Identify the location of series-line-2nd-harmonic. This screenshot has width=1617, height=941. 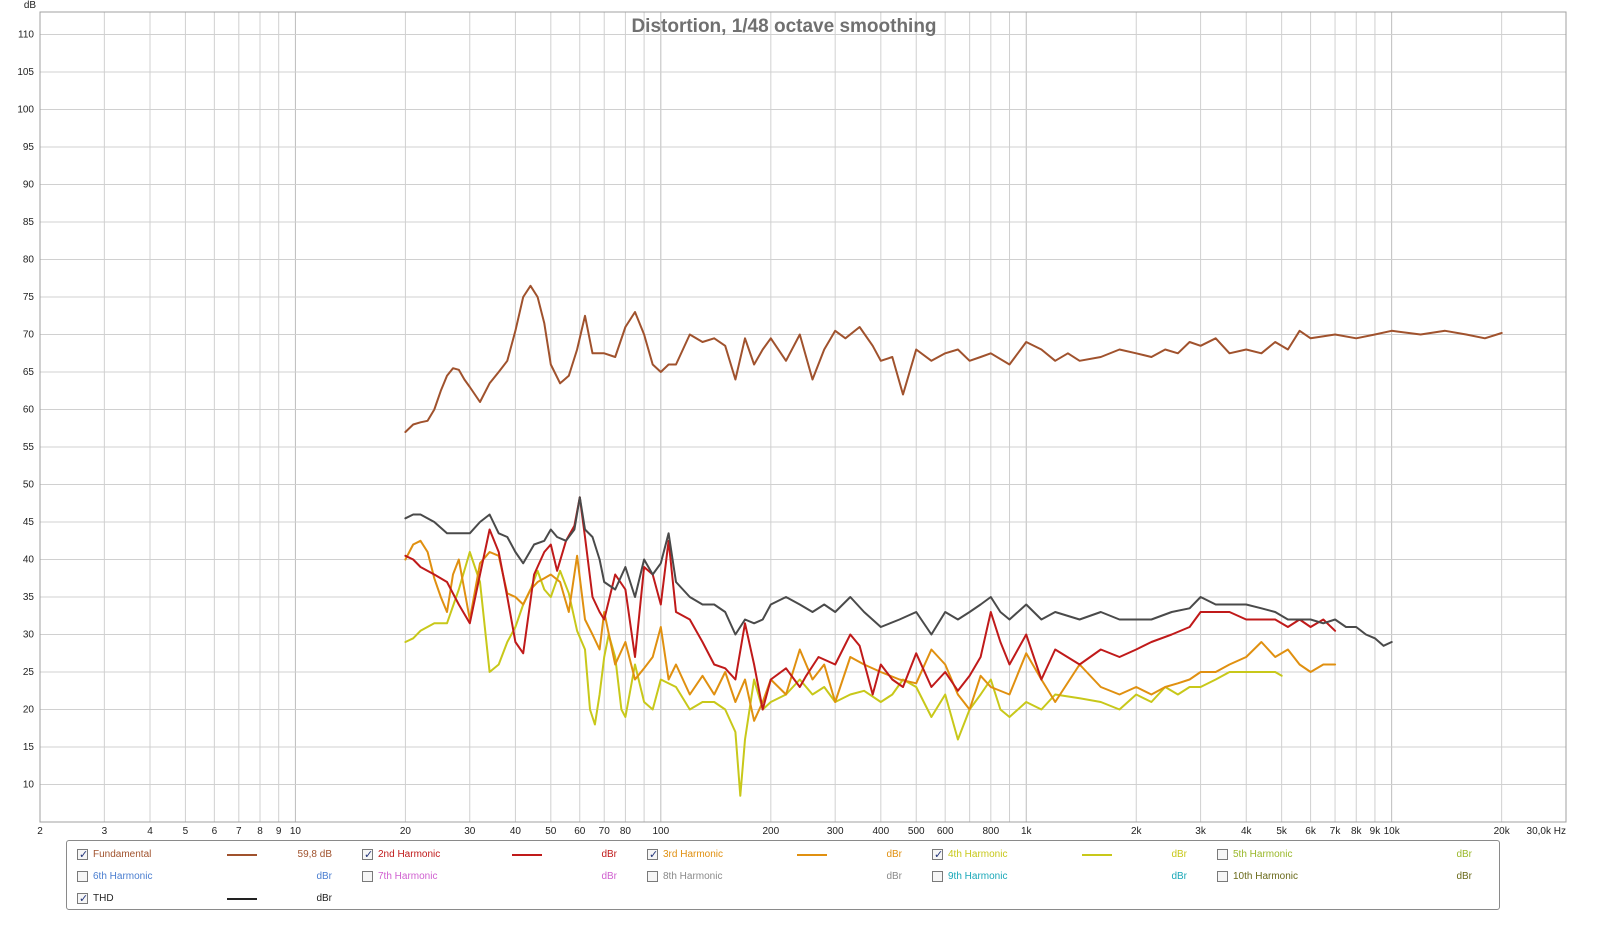
(870, 603).